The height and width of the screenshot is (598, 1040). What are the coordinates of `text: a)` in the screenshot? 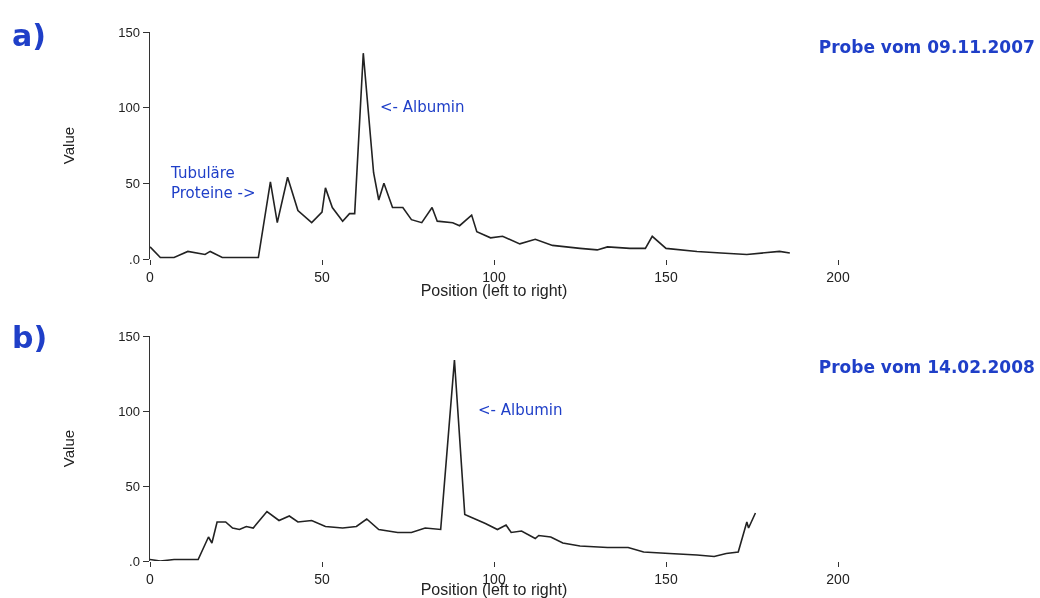 It's located at (29, 35).